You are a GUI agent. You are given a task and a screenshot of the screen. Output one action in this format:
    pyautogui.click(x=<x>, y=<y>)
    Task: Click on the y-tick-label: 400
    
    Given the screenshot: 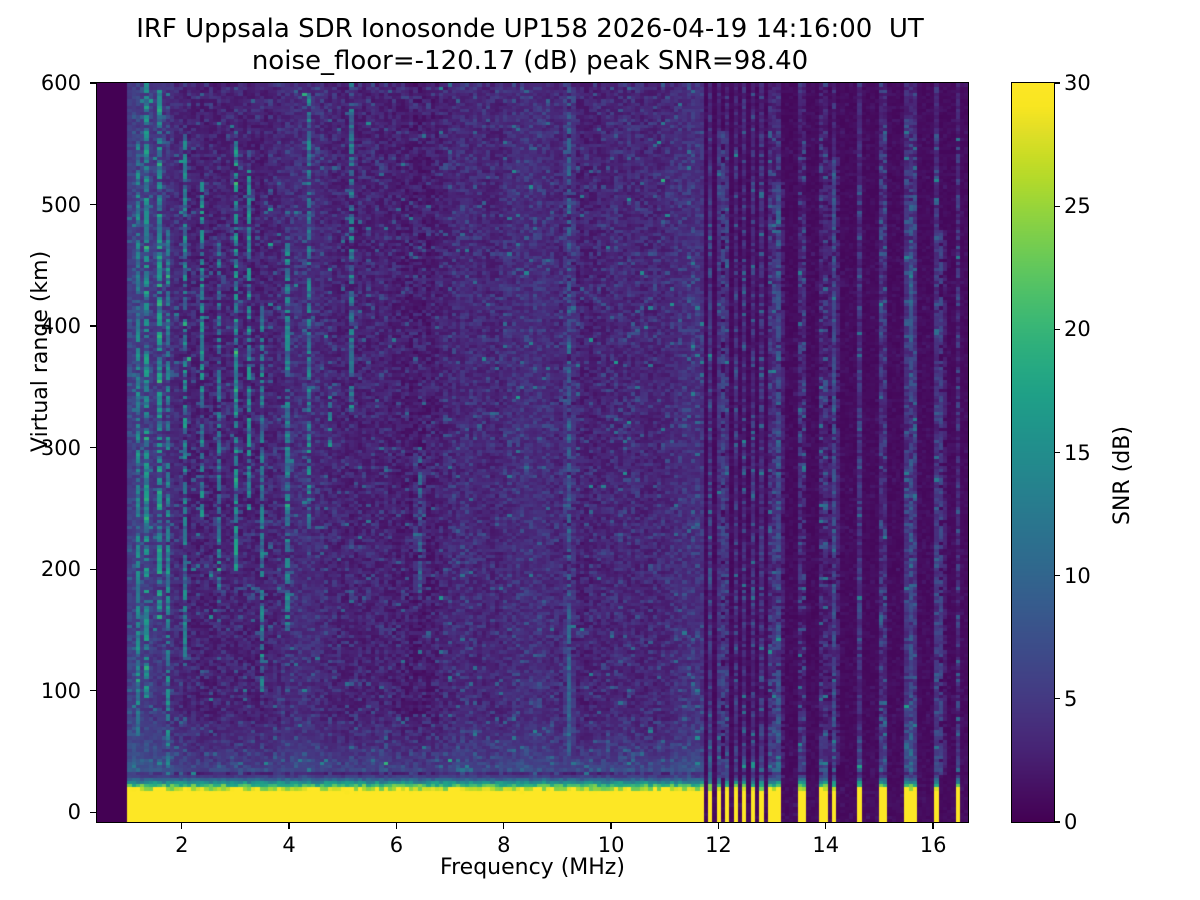 What is the action you would take?
    pyautogui.click(x=60, y=326)
    